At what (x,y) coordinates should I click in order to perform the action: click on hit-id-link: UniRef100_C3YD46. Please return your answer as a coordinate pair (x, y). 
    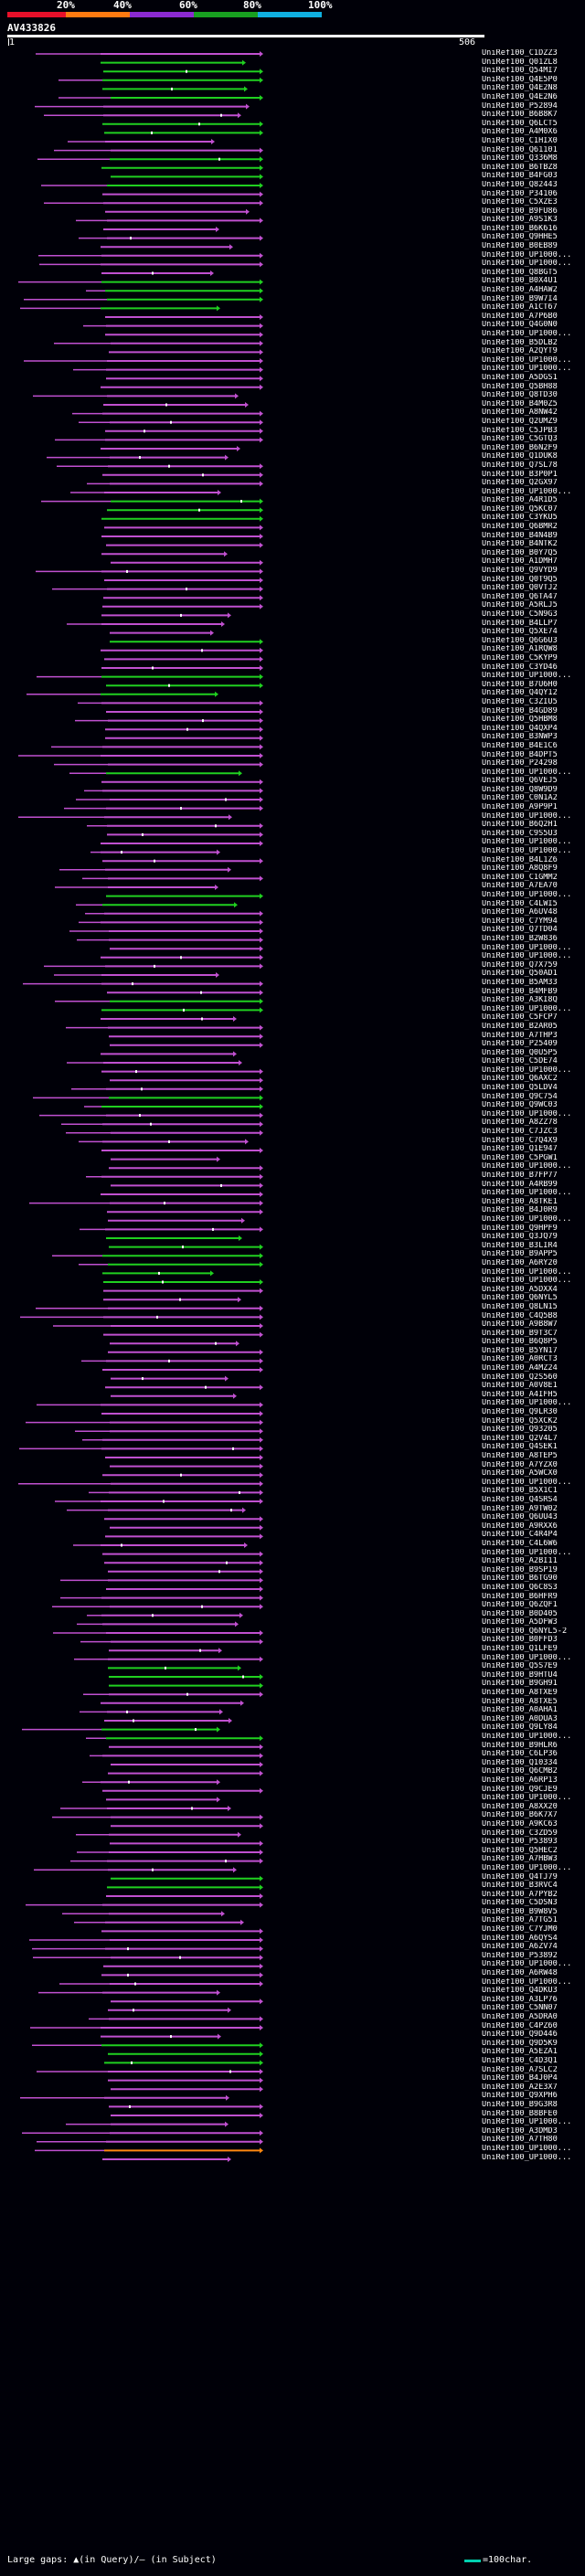
    Looking at the image, I should click on (520, 667).